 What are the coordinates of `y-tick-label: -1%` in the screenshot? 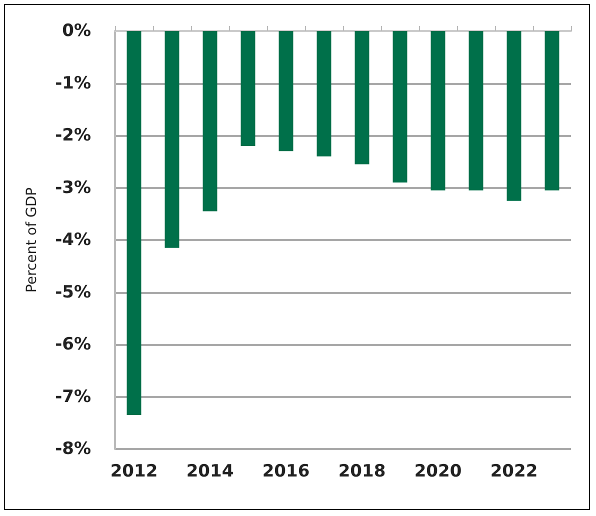 It's located at (73, 83).